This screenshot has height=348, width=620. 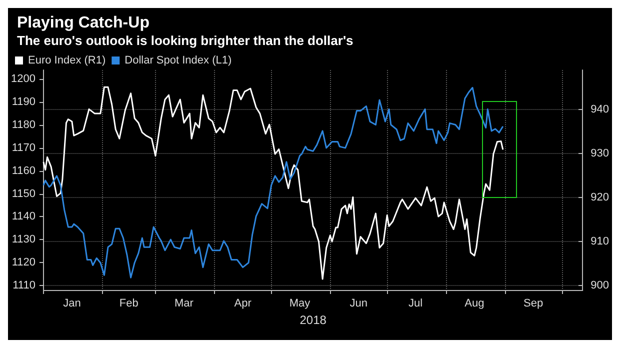 I want to click on y-tick-label: 1130, so click(x=24, y=240).